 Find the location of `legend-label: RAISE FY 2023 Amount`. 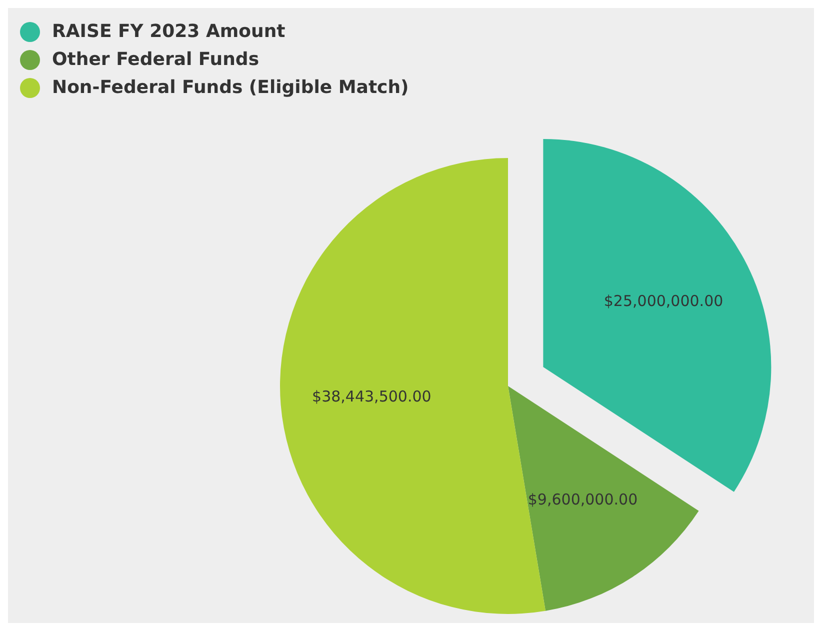

legend-label: RAISE FY 2023 Amount is located at coordinates (169, 31).